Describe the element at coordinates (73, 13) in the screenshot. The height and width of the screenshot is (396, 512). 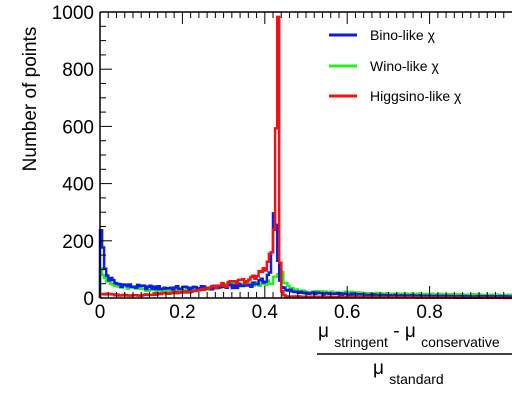
I see `y-tick-label: 1000` at that location.